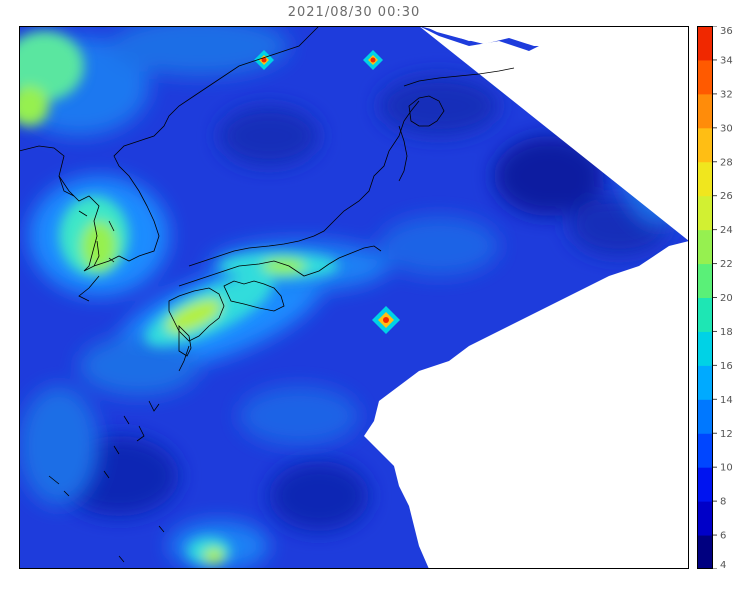  Describe the element at coordinates (726, 60) in the screenshot. I see `colorbar-tick-label: 34` at that location.